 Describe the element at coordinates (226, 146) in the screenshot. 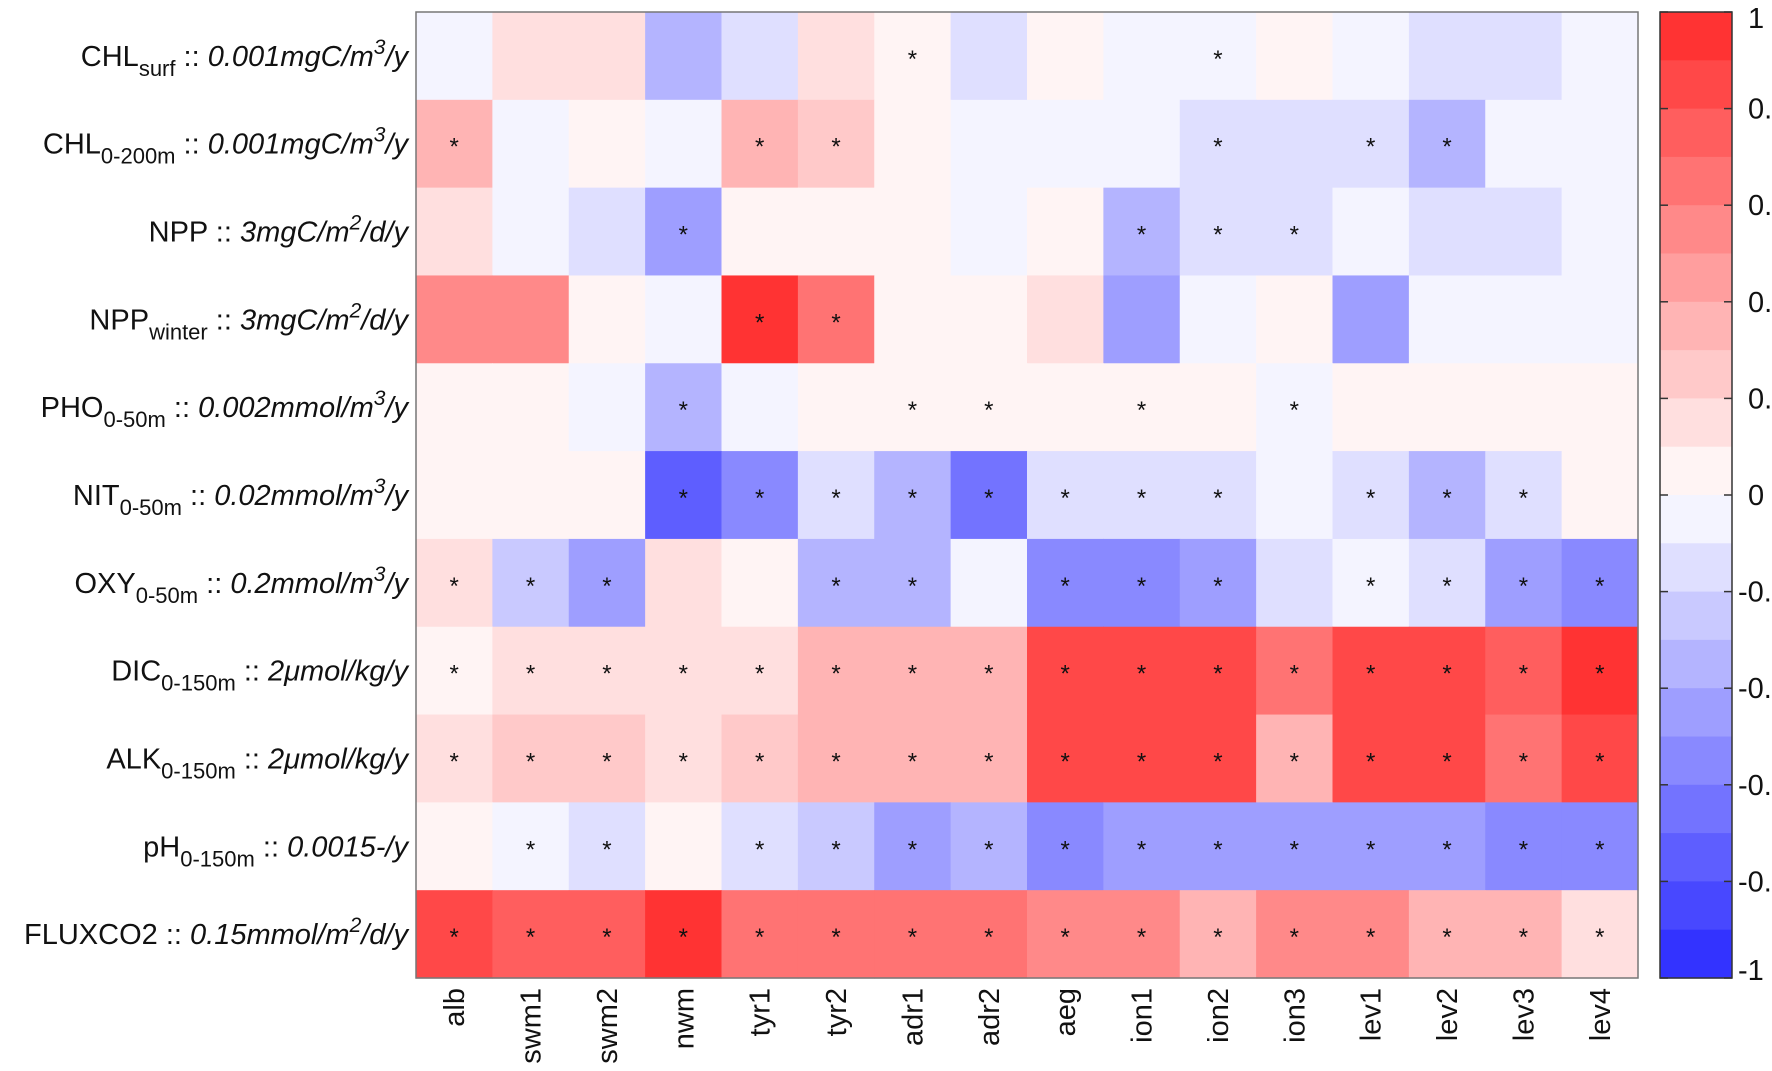

I see `y-axis-label: CHL0-200m :: 0.001mgC/m3/y` at that location.